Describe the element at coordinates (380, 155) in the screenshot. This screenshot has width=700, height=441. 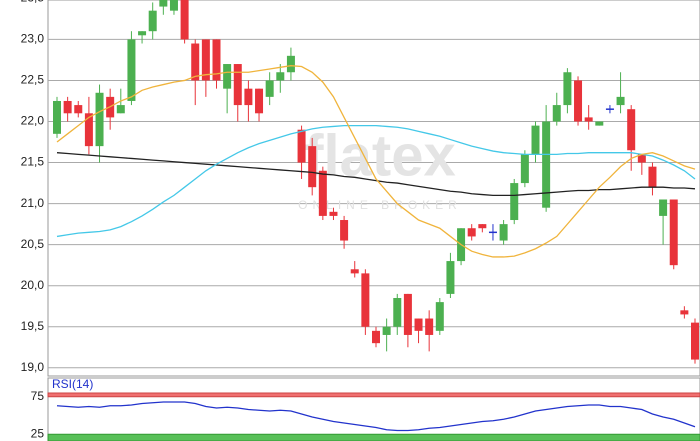
I see `watermark: flatex` at that location.